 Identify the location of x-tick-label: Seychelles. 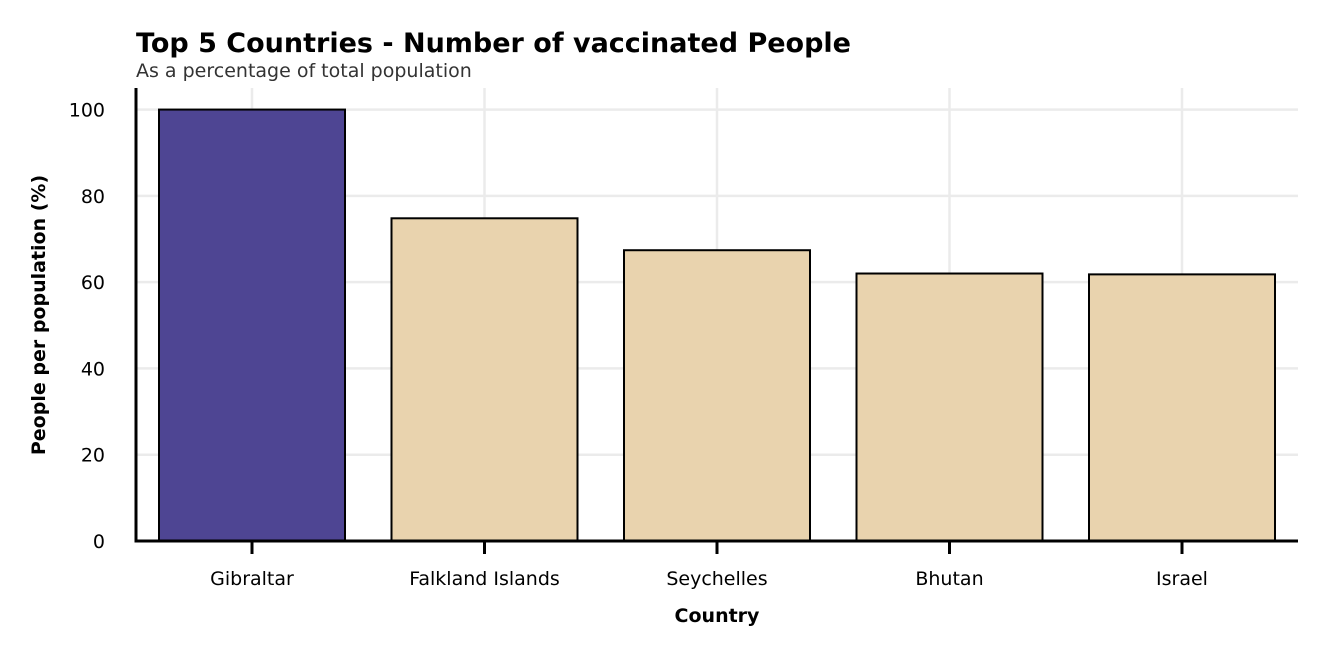
(716, 579).